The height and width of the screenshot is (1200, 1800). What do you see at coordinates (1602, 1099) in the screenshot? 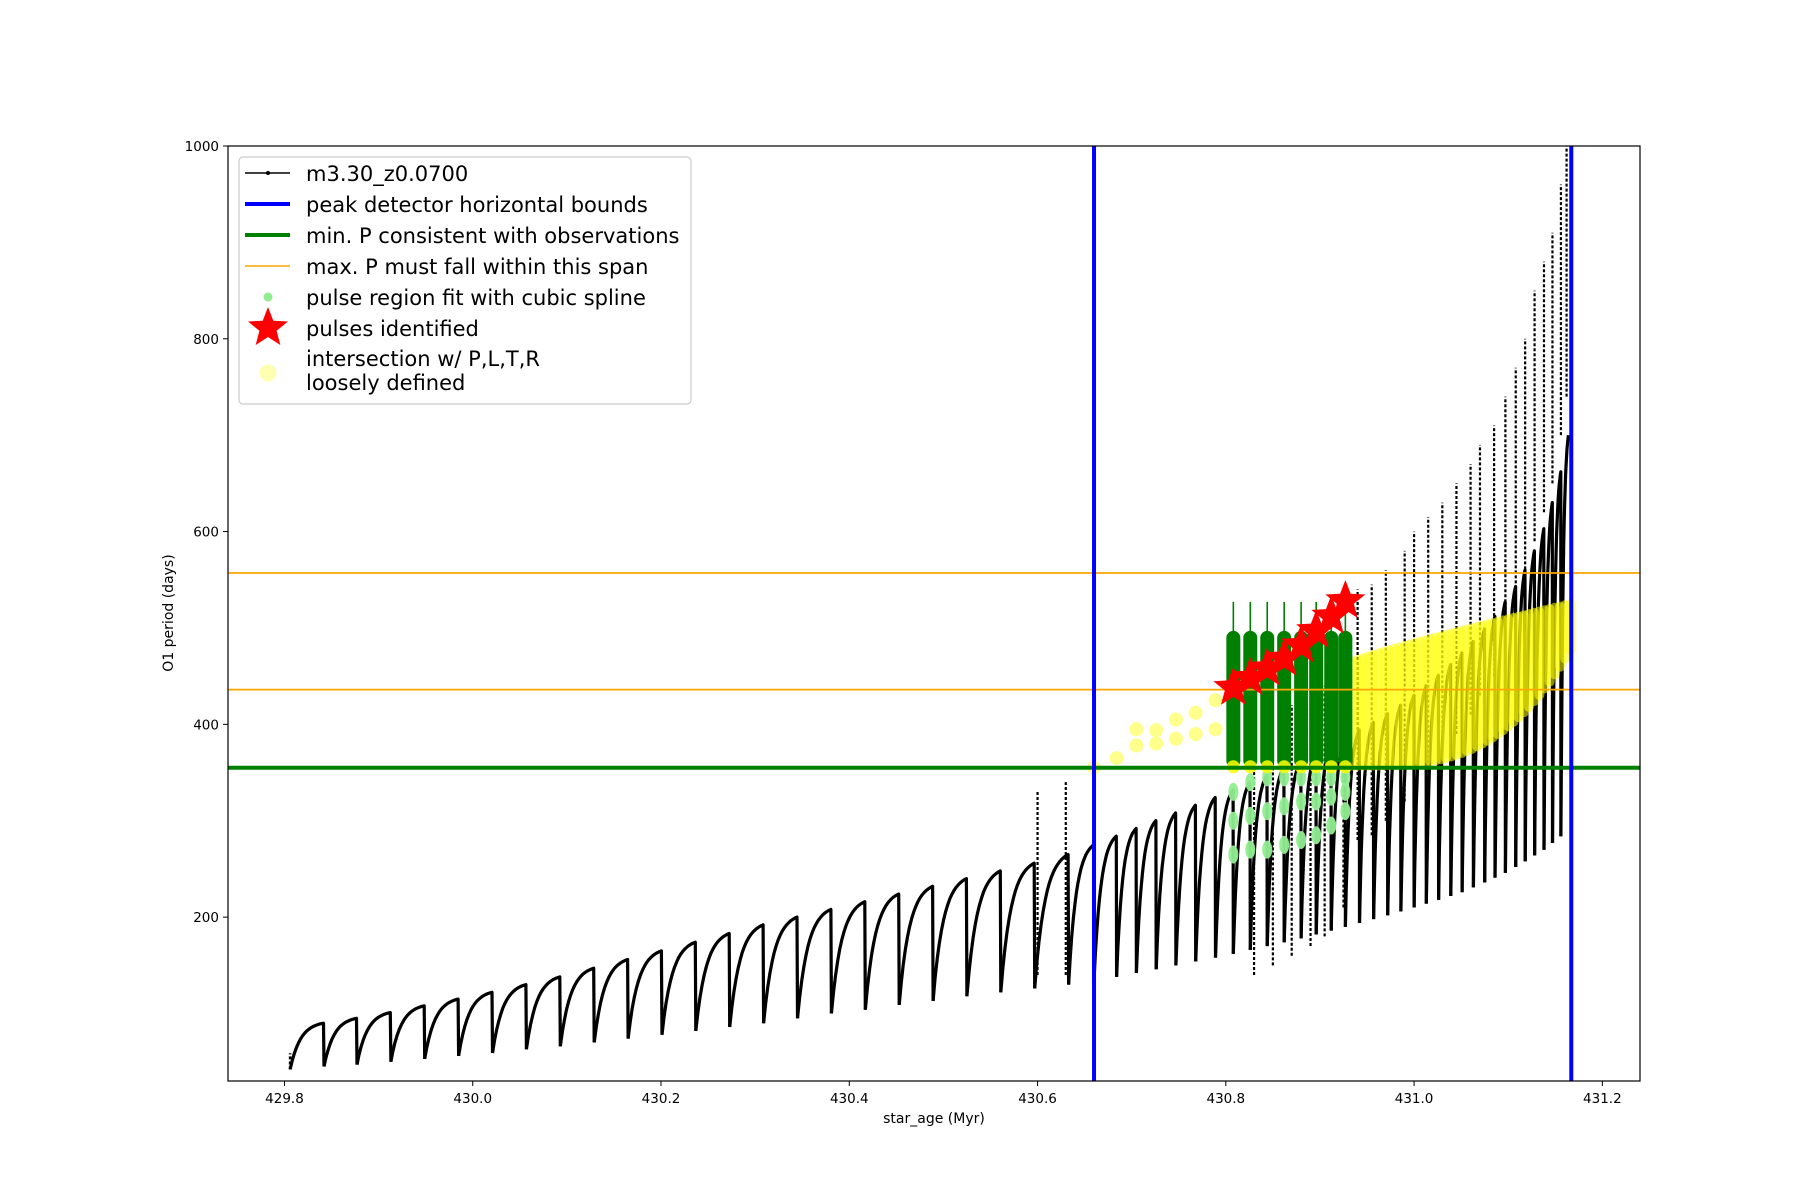
I see `x-tick-label: 431.2` at bounding box center [1602, 1099].